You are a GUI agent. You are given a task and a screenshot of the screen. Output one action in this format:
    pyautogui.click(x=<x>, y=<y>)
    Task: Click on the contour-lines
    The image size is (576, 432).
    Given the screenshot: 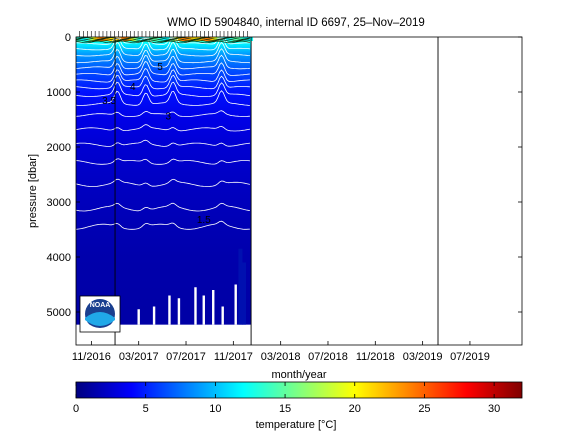 What is the action you would take?
    pyautogui.click(x=163, y=133)
    